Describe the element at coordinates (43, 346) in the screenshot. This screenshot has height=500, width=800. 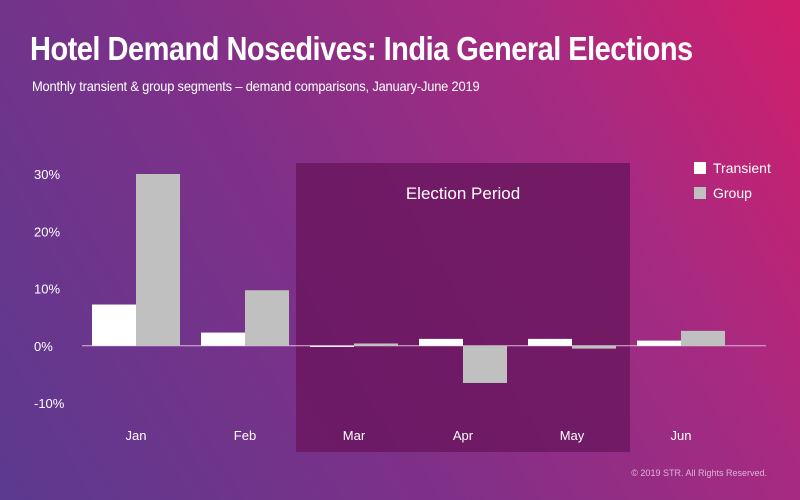
I see `y-tick-label: 0%` at that location.